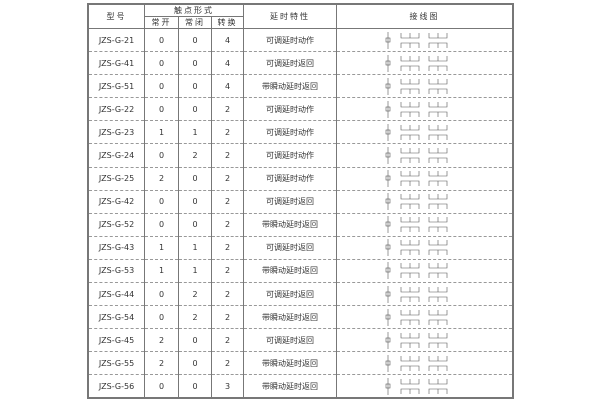  Describe the element at coordinates (116, 248) in the screenshot. I see `model-cell: JZS-G-43` at that location.